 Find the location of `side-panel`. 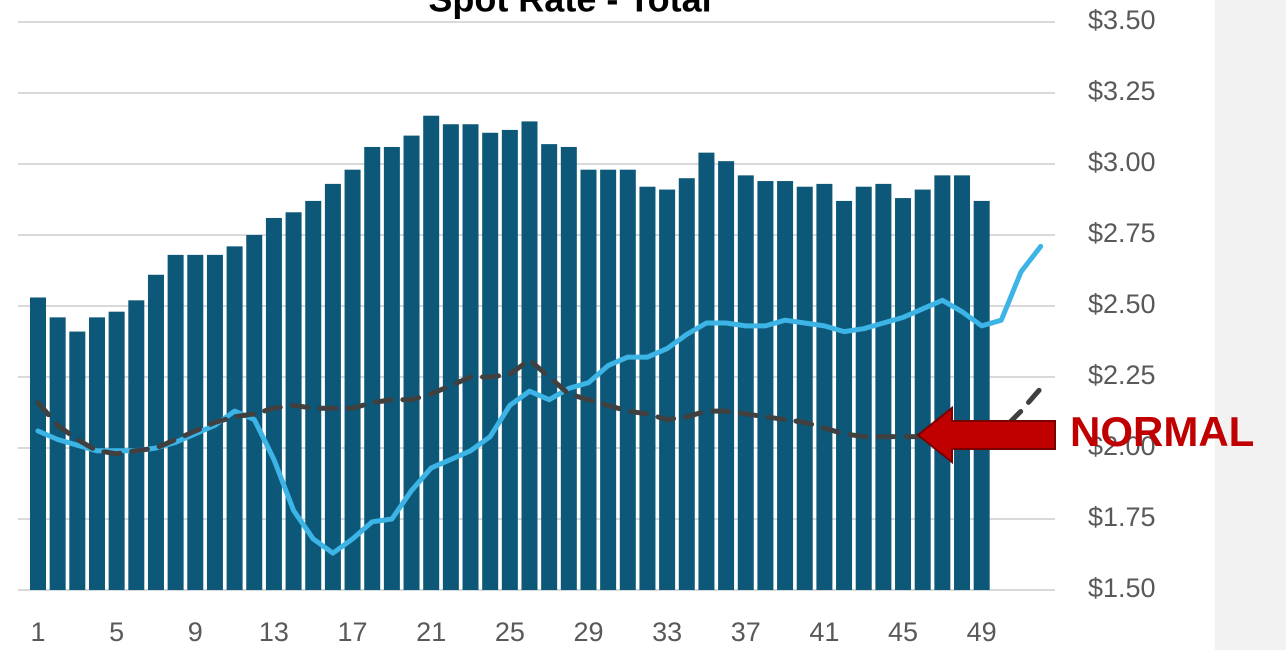

side-panel is located at coordinates (1250, 325).